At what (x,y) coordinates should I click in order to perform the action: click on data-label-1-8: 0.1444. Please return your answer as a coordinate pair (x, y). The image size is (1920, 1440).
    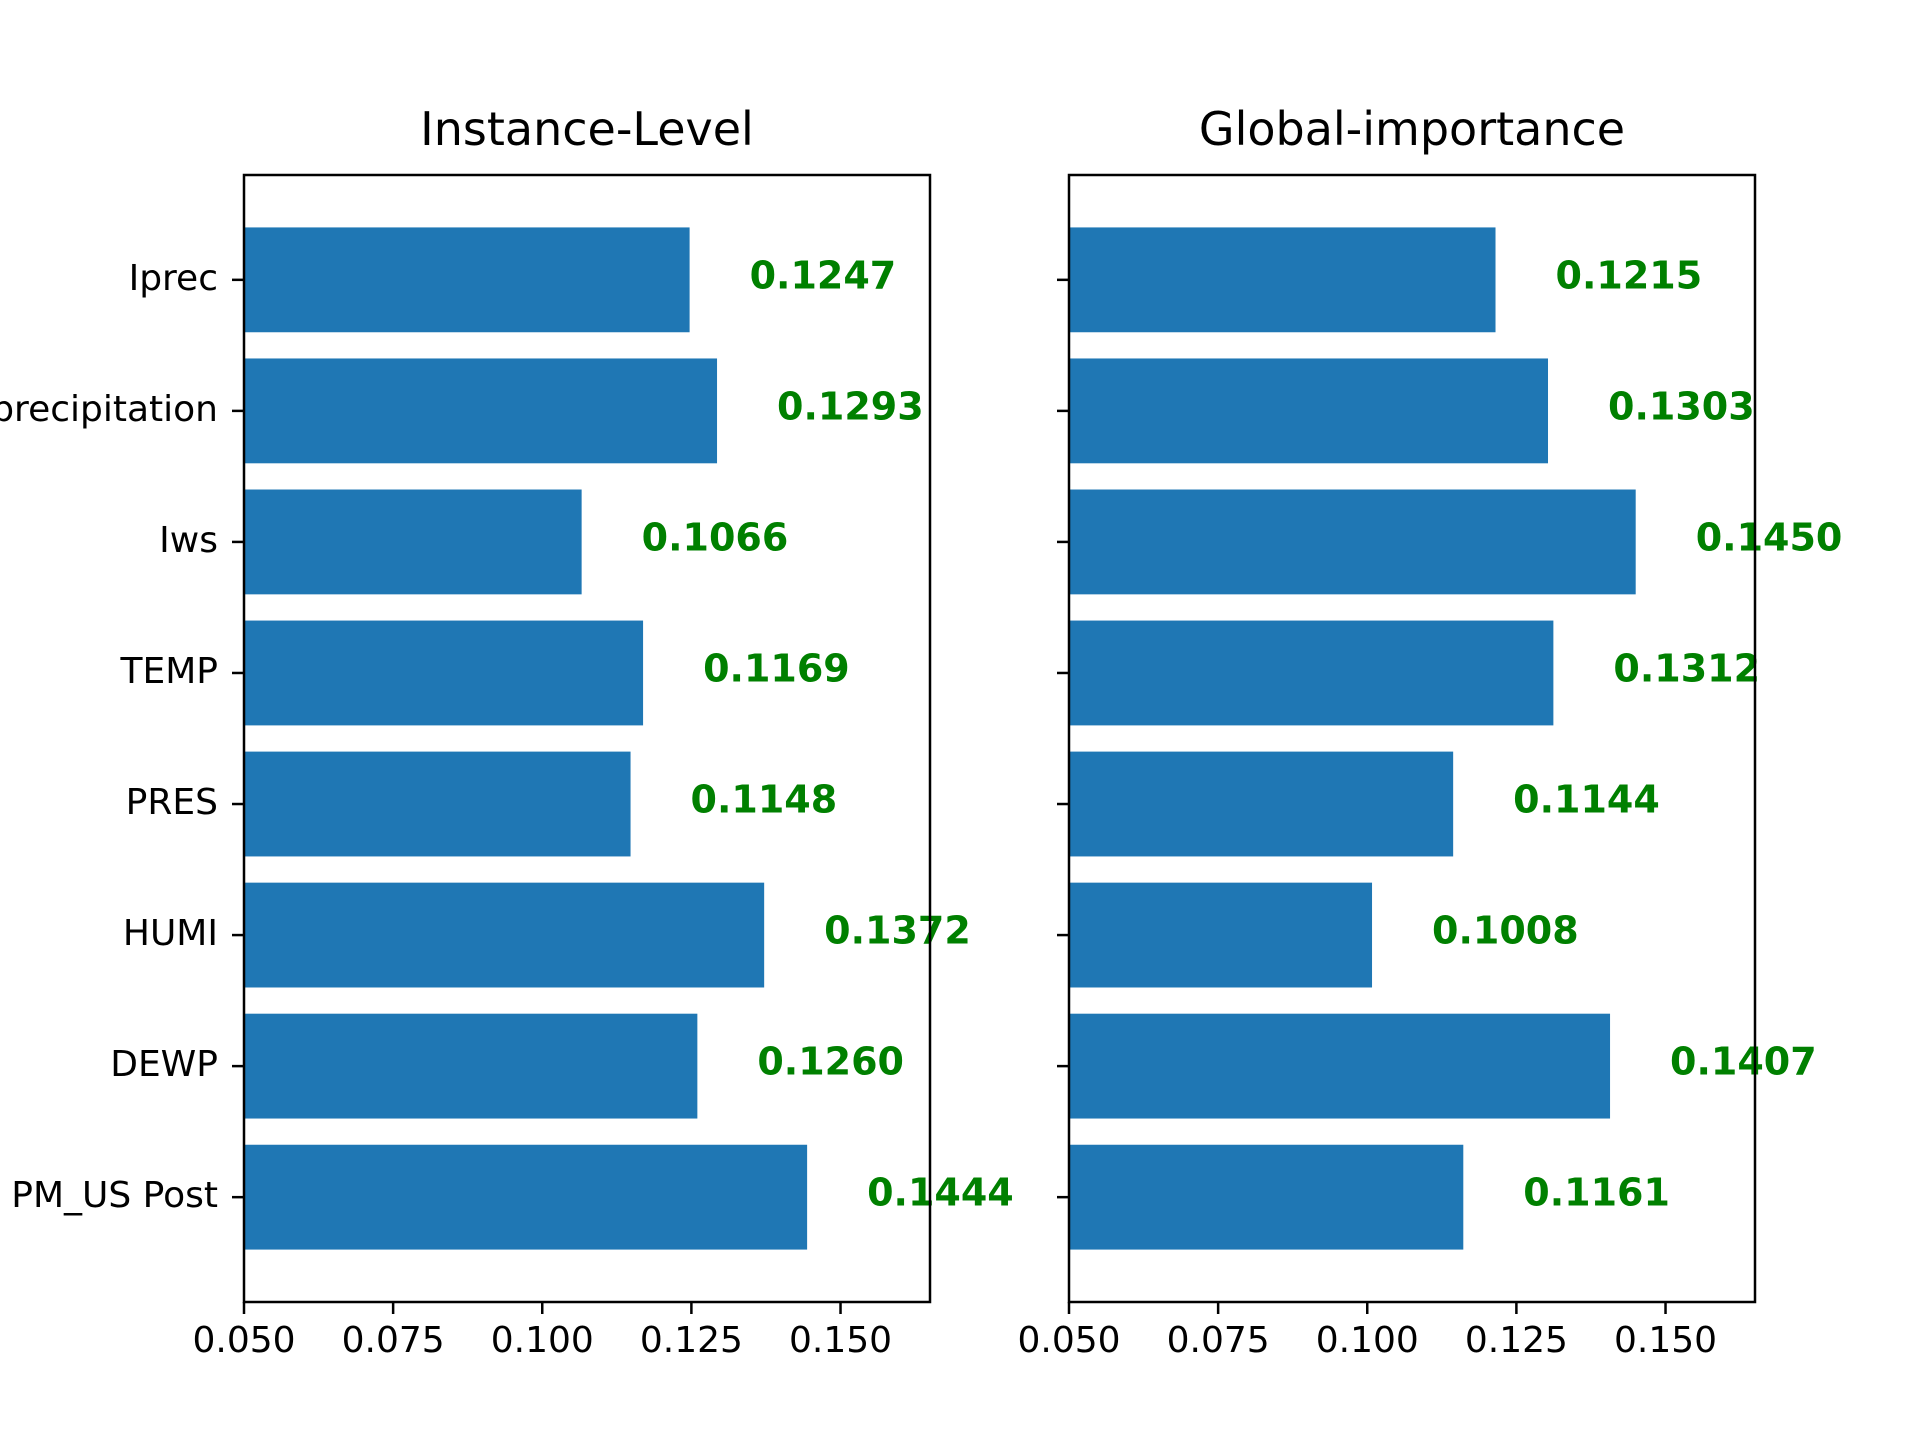
    Looking at the image, I should click on (940, 1193).